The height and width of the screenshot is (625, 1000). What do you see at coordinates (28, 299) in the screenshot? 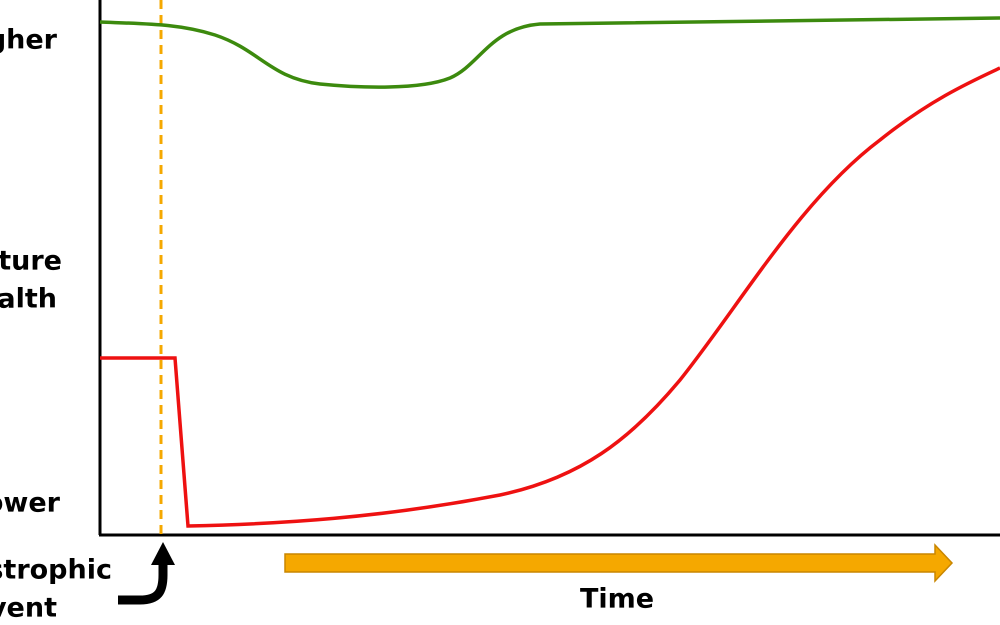
I see `pasture-health-label: alth` at bounding box center [28, 299].